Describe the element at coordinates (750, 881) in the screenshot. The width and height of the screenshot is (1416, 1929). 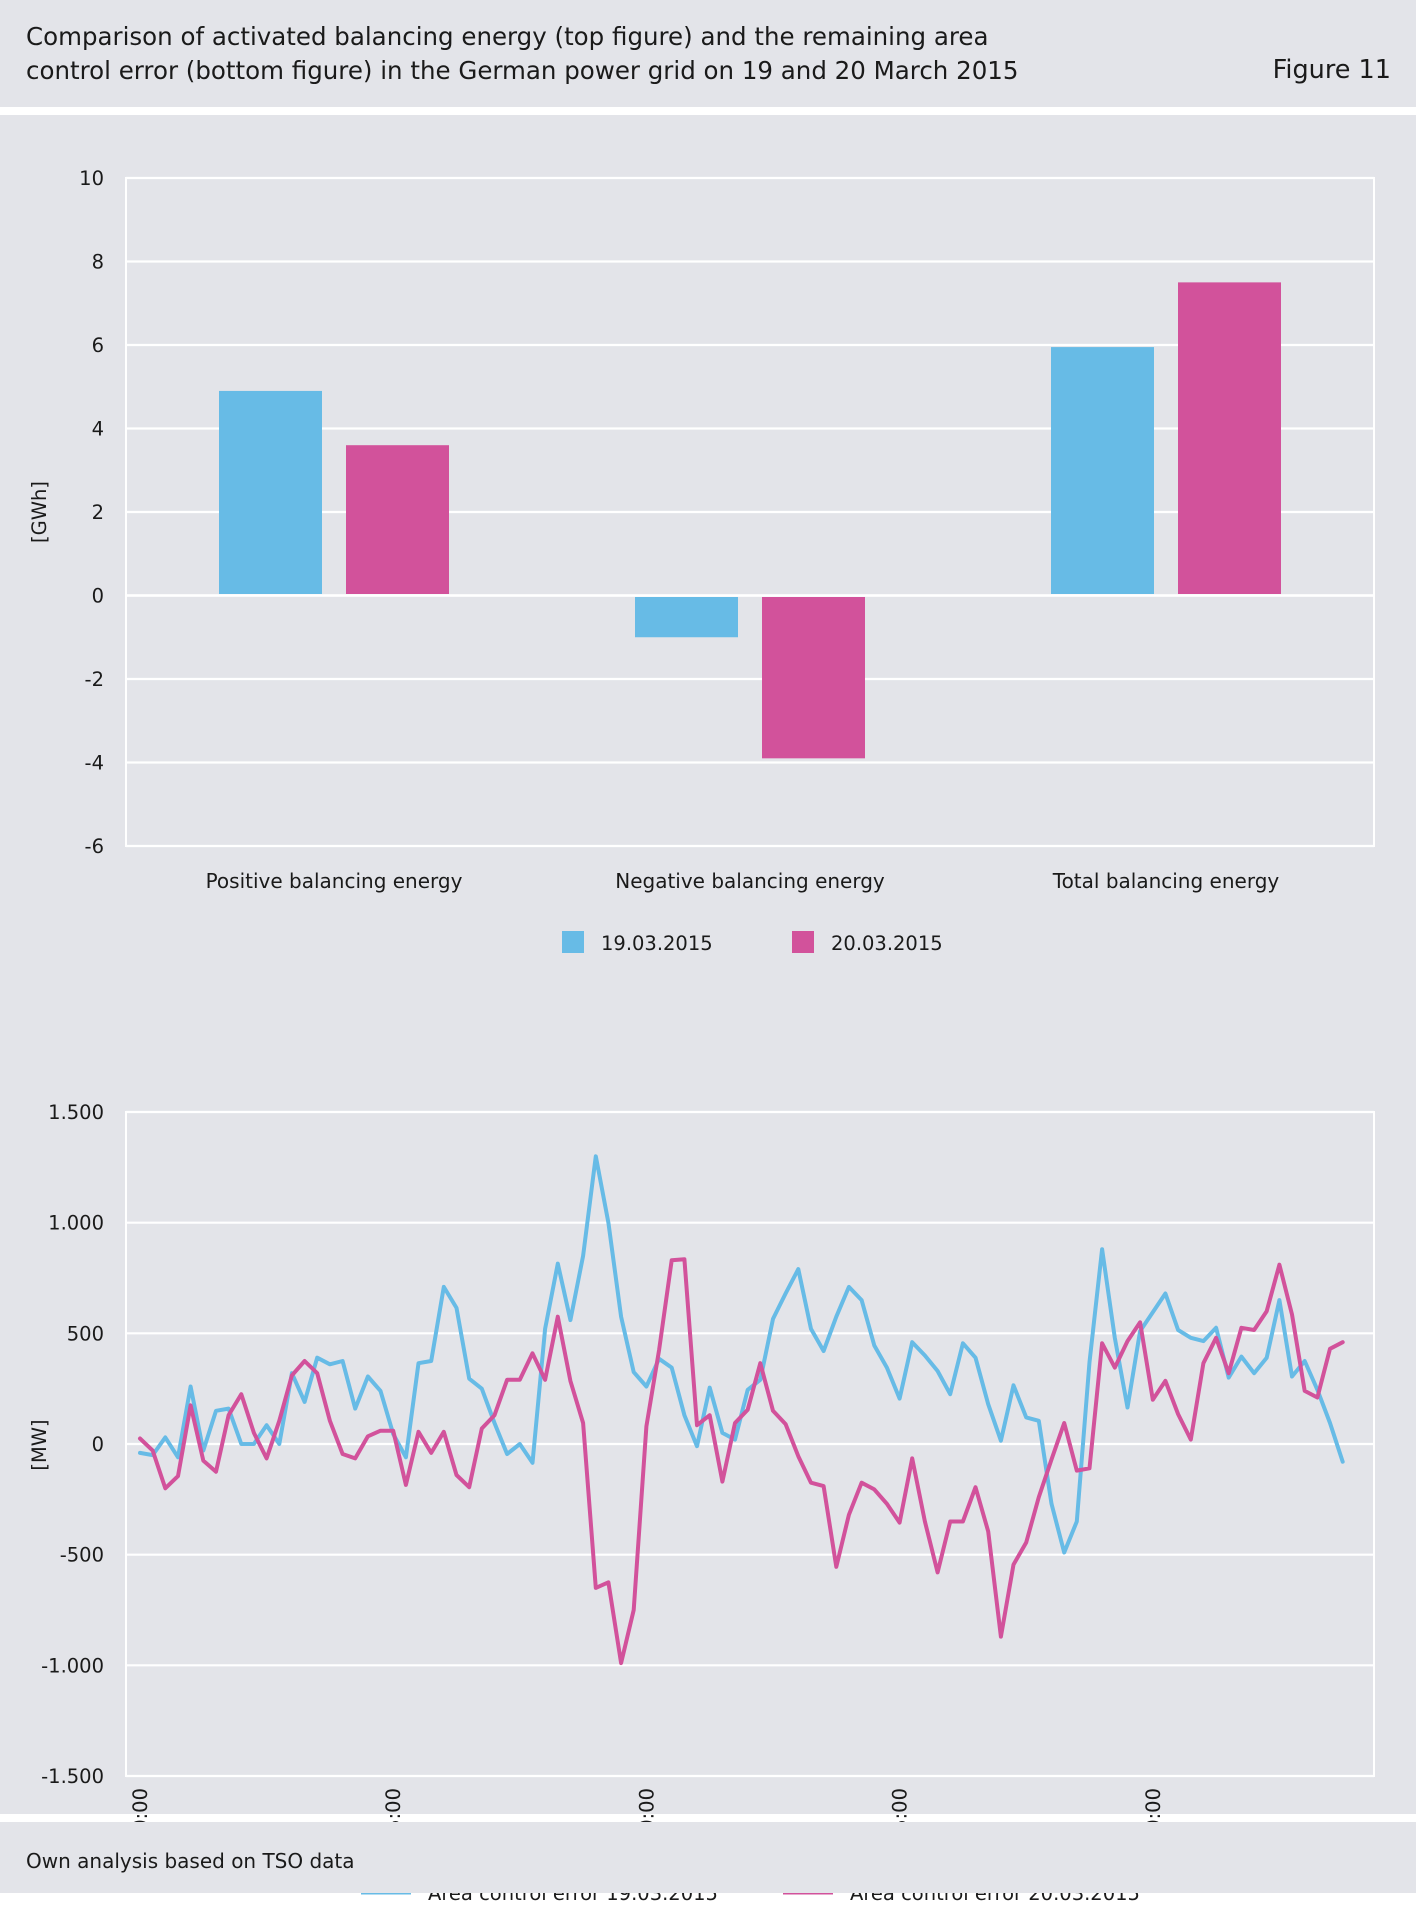
I see `x-category-label: Negative balancing energy` at that location.